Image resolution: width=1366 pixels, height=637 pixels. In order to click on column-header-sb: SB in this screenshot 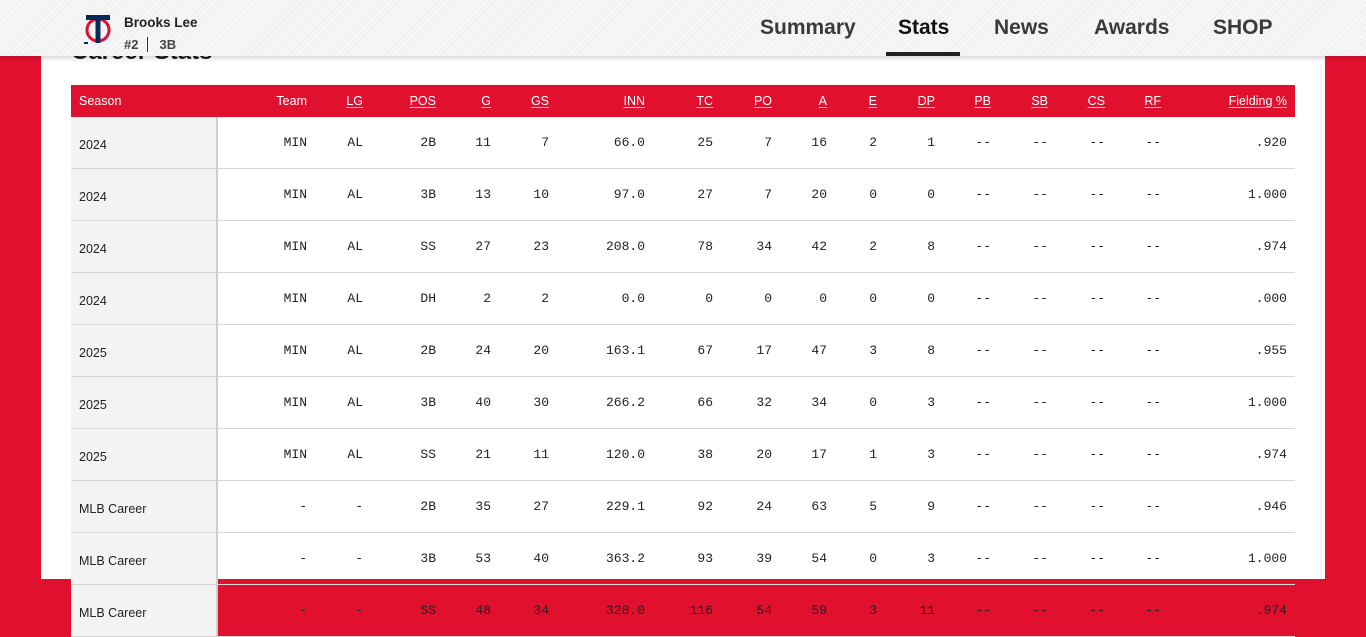, I will do `click(1027, 101)`.